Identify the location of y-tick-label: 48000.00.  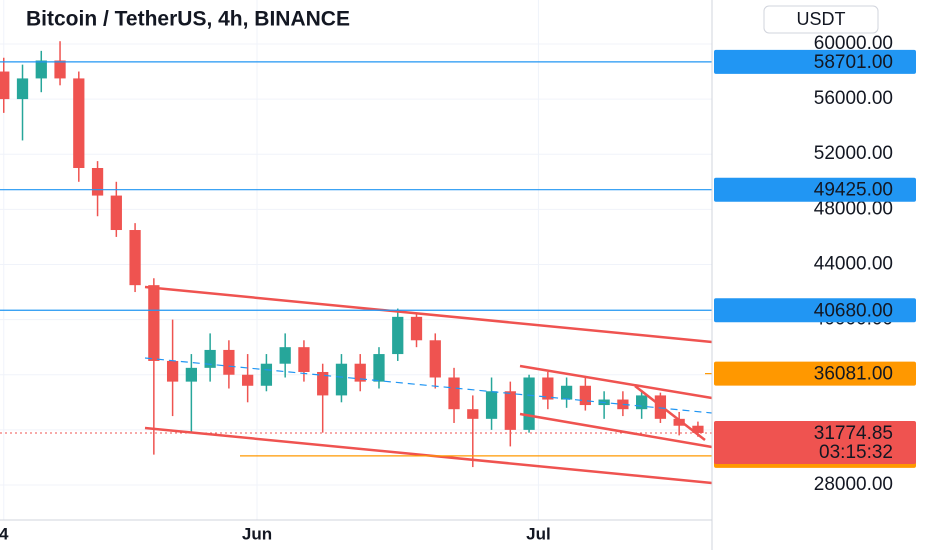
(853, 208).